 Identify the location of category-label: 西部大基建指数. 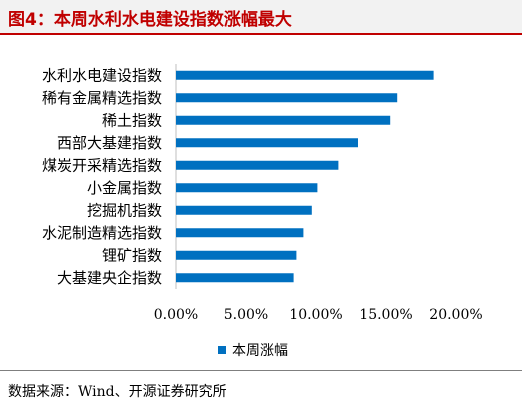
(109, 143).